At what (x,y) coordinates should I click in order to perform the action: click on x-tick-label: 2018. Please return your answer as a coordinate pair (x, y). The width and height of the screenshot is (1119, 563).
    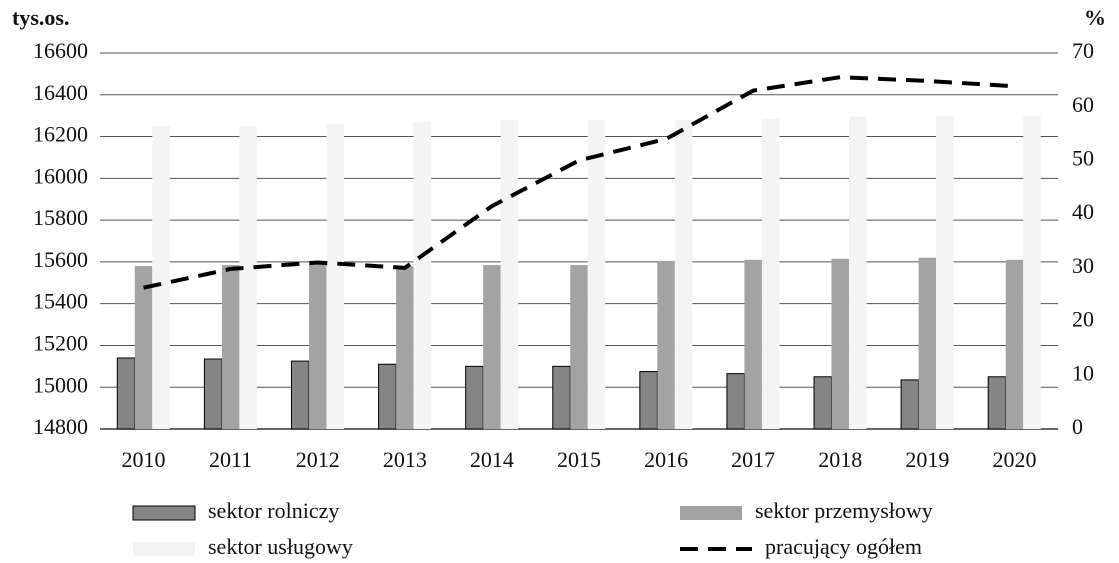
    Looking at the image, I should click on (840, 459).